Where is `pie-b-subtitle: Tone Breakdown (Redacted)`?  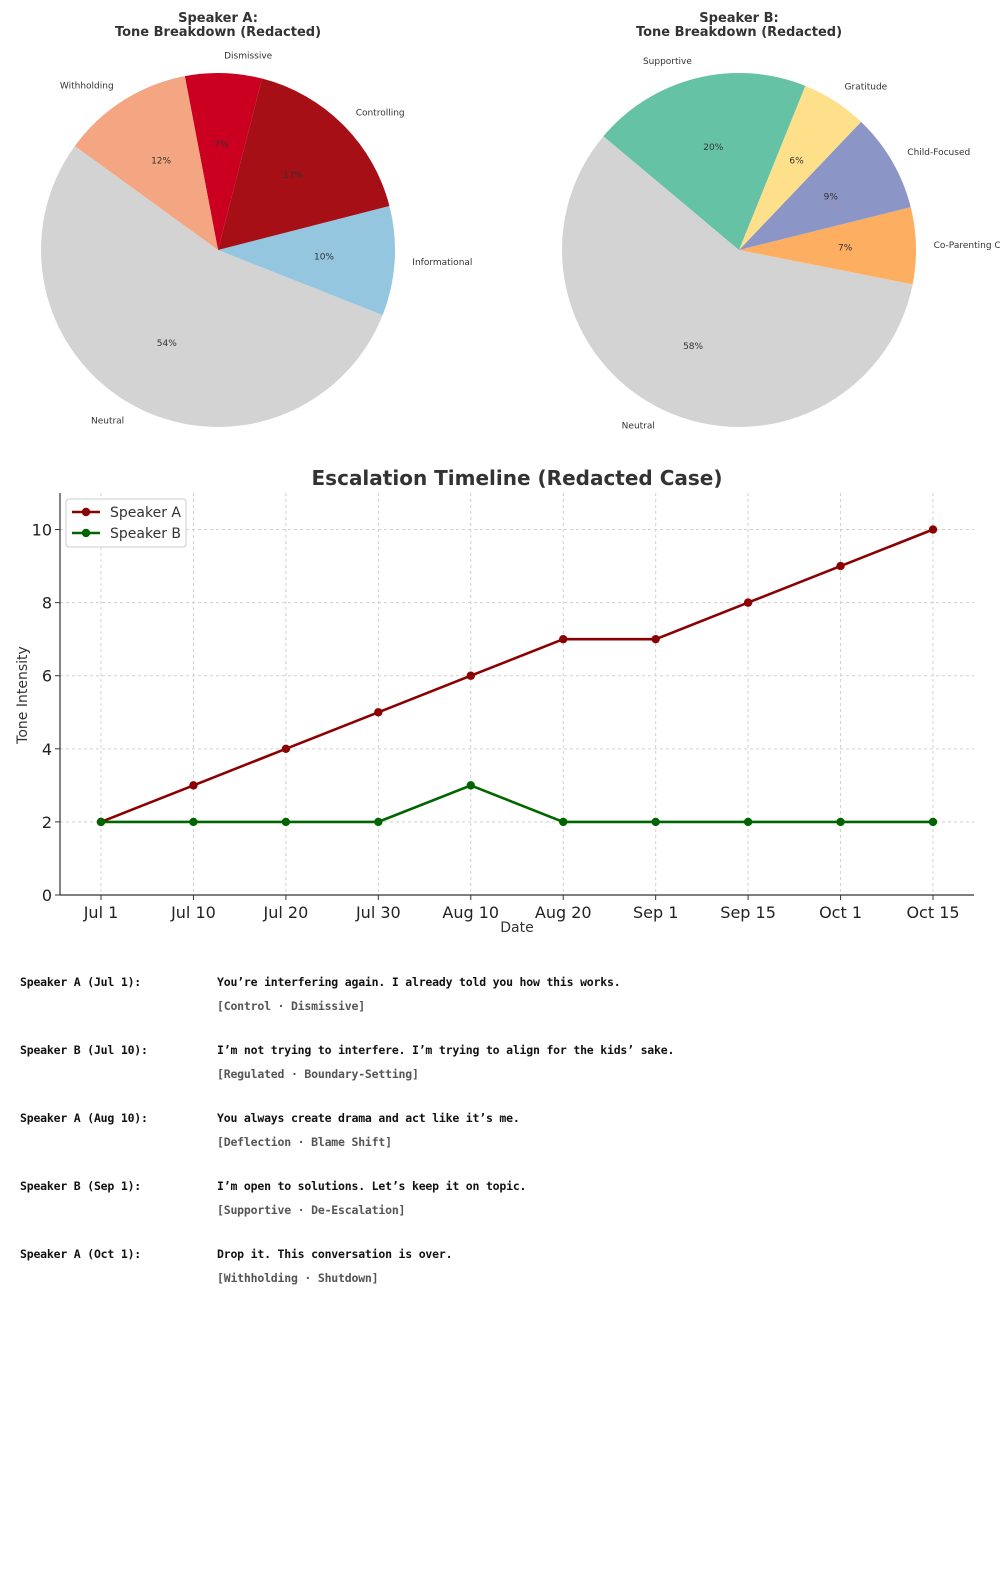 pie-b-subtitle: Tone Breakdown (Redacted) is located at coordinates (739, 32).